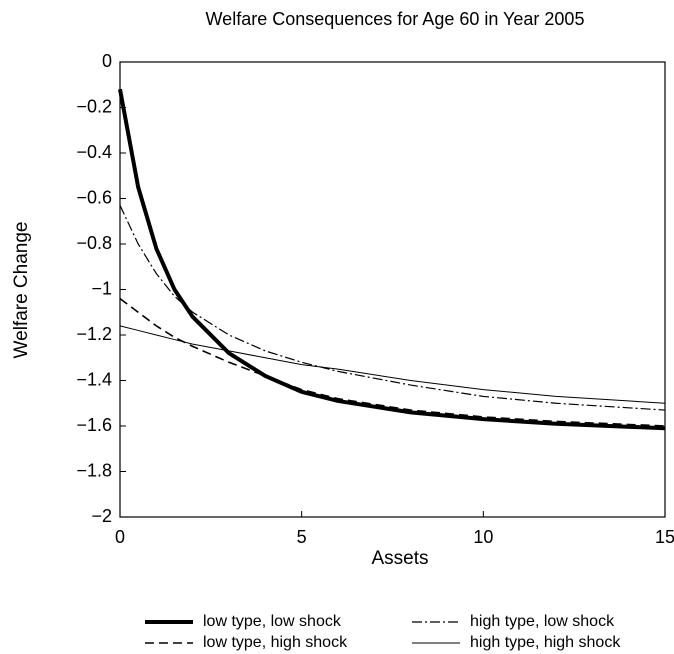  I want to click on legend-label: high type, high shock, so click(545, 642).